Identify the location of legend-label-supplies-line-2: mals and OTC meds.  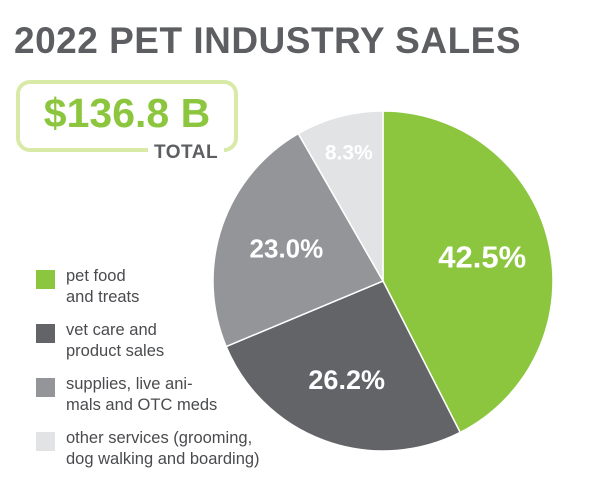
(142, 405).